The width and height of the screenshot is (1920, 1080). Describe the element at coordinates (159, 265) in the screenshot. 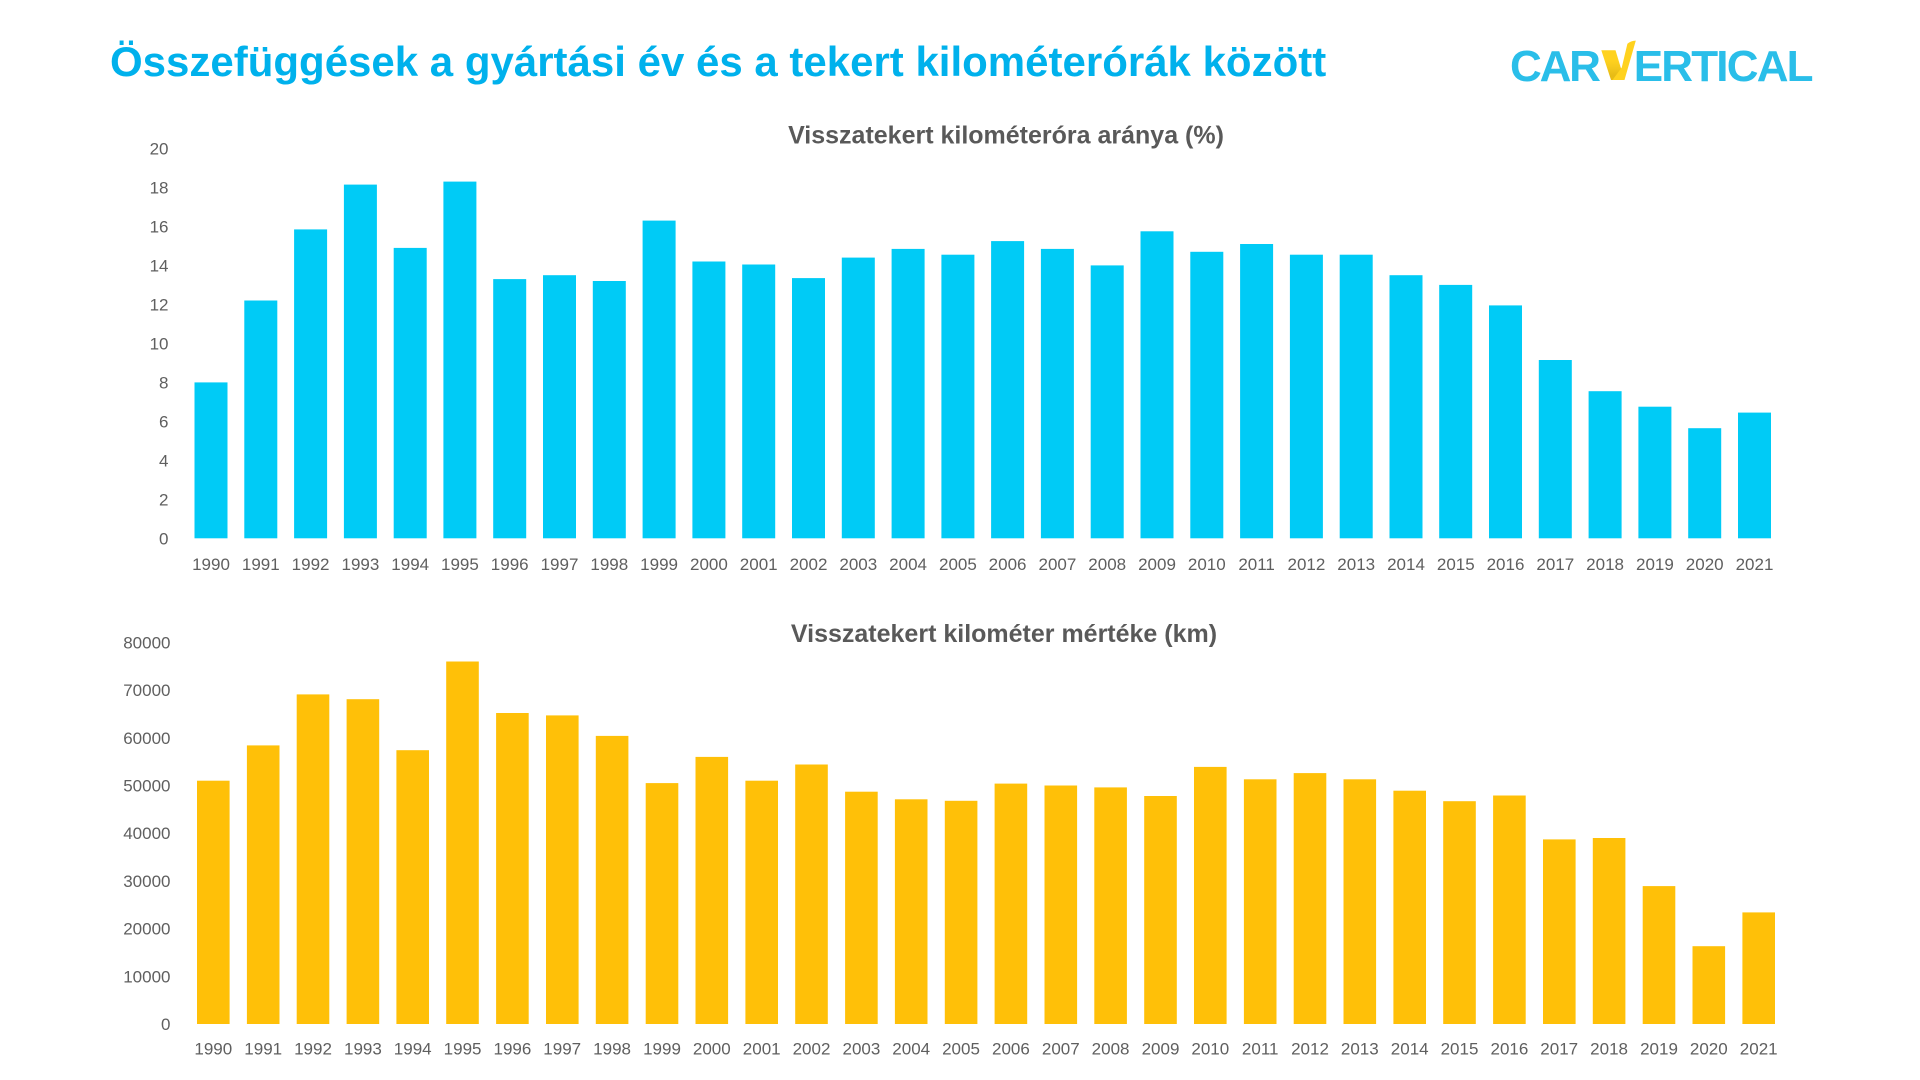

I see `svg-text: 14` at that location.